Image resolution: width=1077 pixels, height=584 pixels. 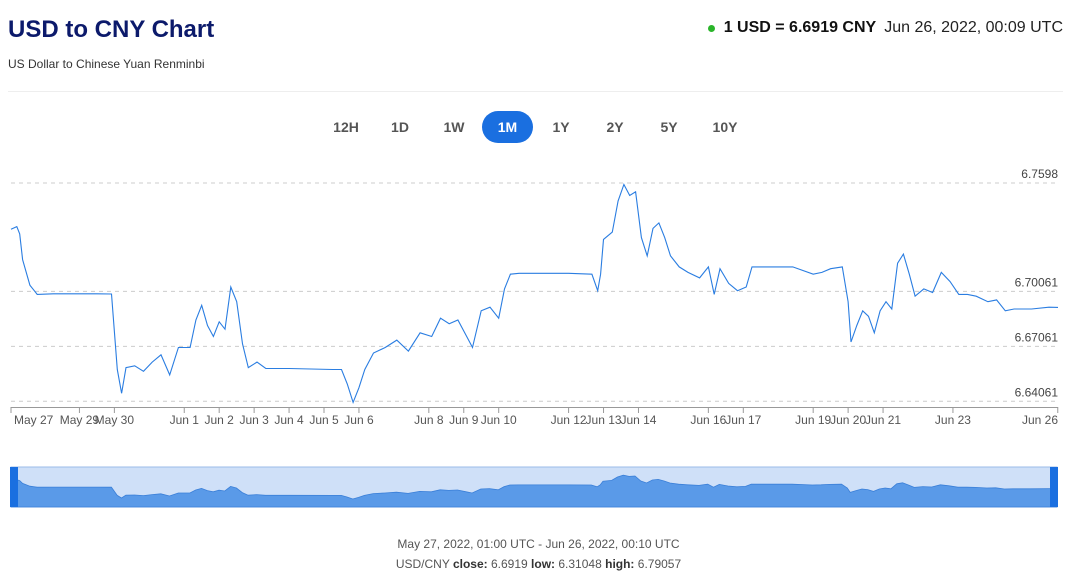 I want to click on x-tick-label: Jun 12, so click(x=569, y=420).